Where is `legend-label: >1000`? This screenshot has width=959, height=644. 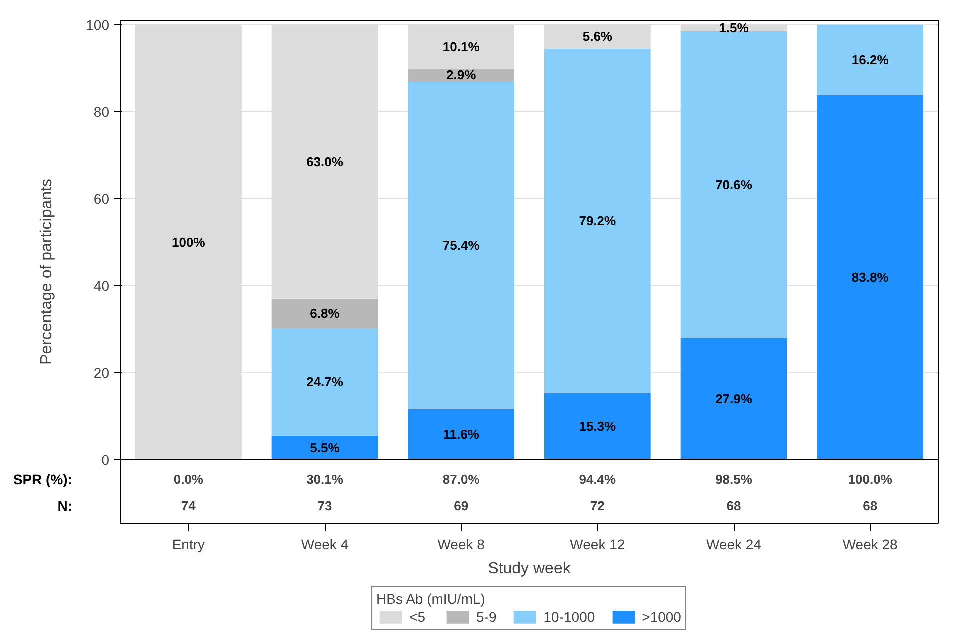
legend-label: >1000 is located at coordinates (662, 617).